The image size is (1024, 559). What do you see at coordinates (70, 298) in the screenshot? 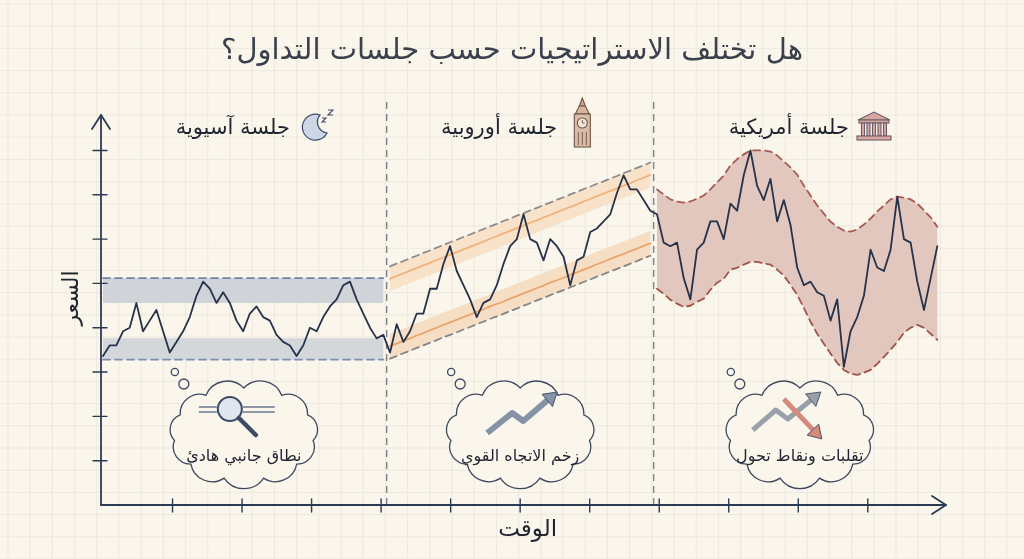
I see `y-axis-title: السعر` at bounding box center [70, 298].